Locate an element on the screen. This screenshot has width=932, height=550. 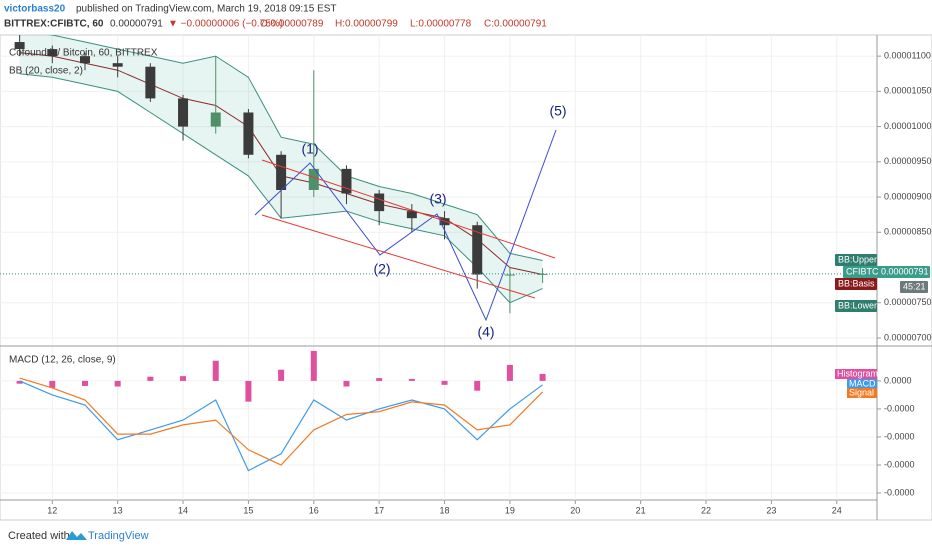
ohlc-low: L:0.00000778 is located at coordinates (441, 24).